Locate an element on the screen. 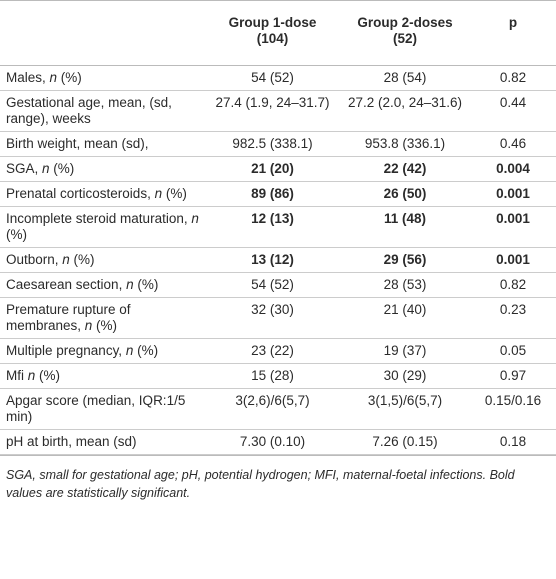 Image resolution: width=556 pixels, height=579 pixels. table-cell: 22 (42) is located at coordinates (405, 169).